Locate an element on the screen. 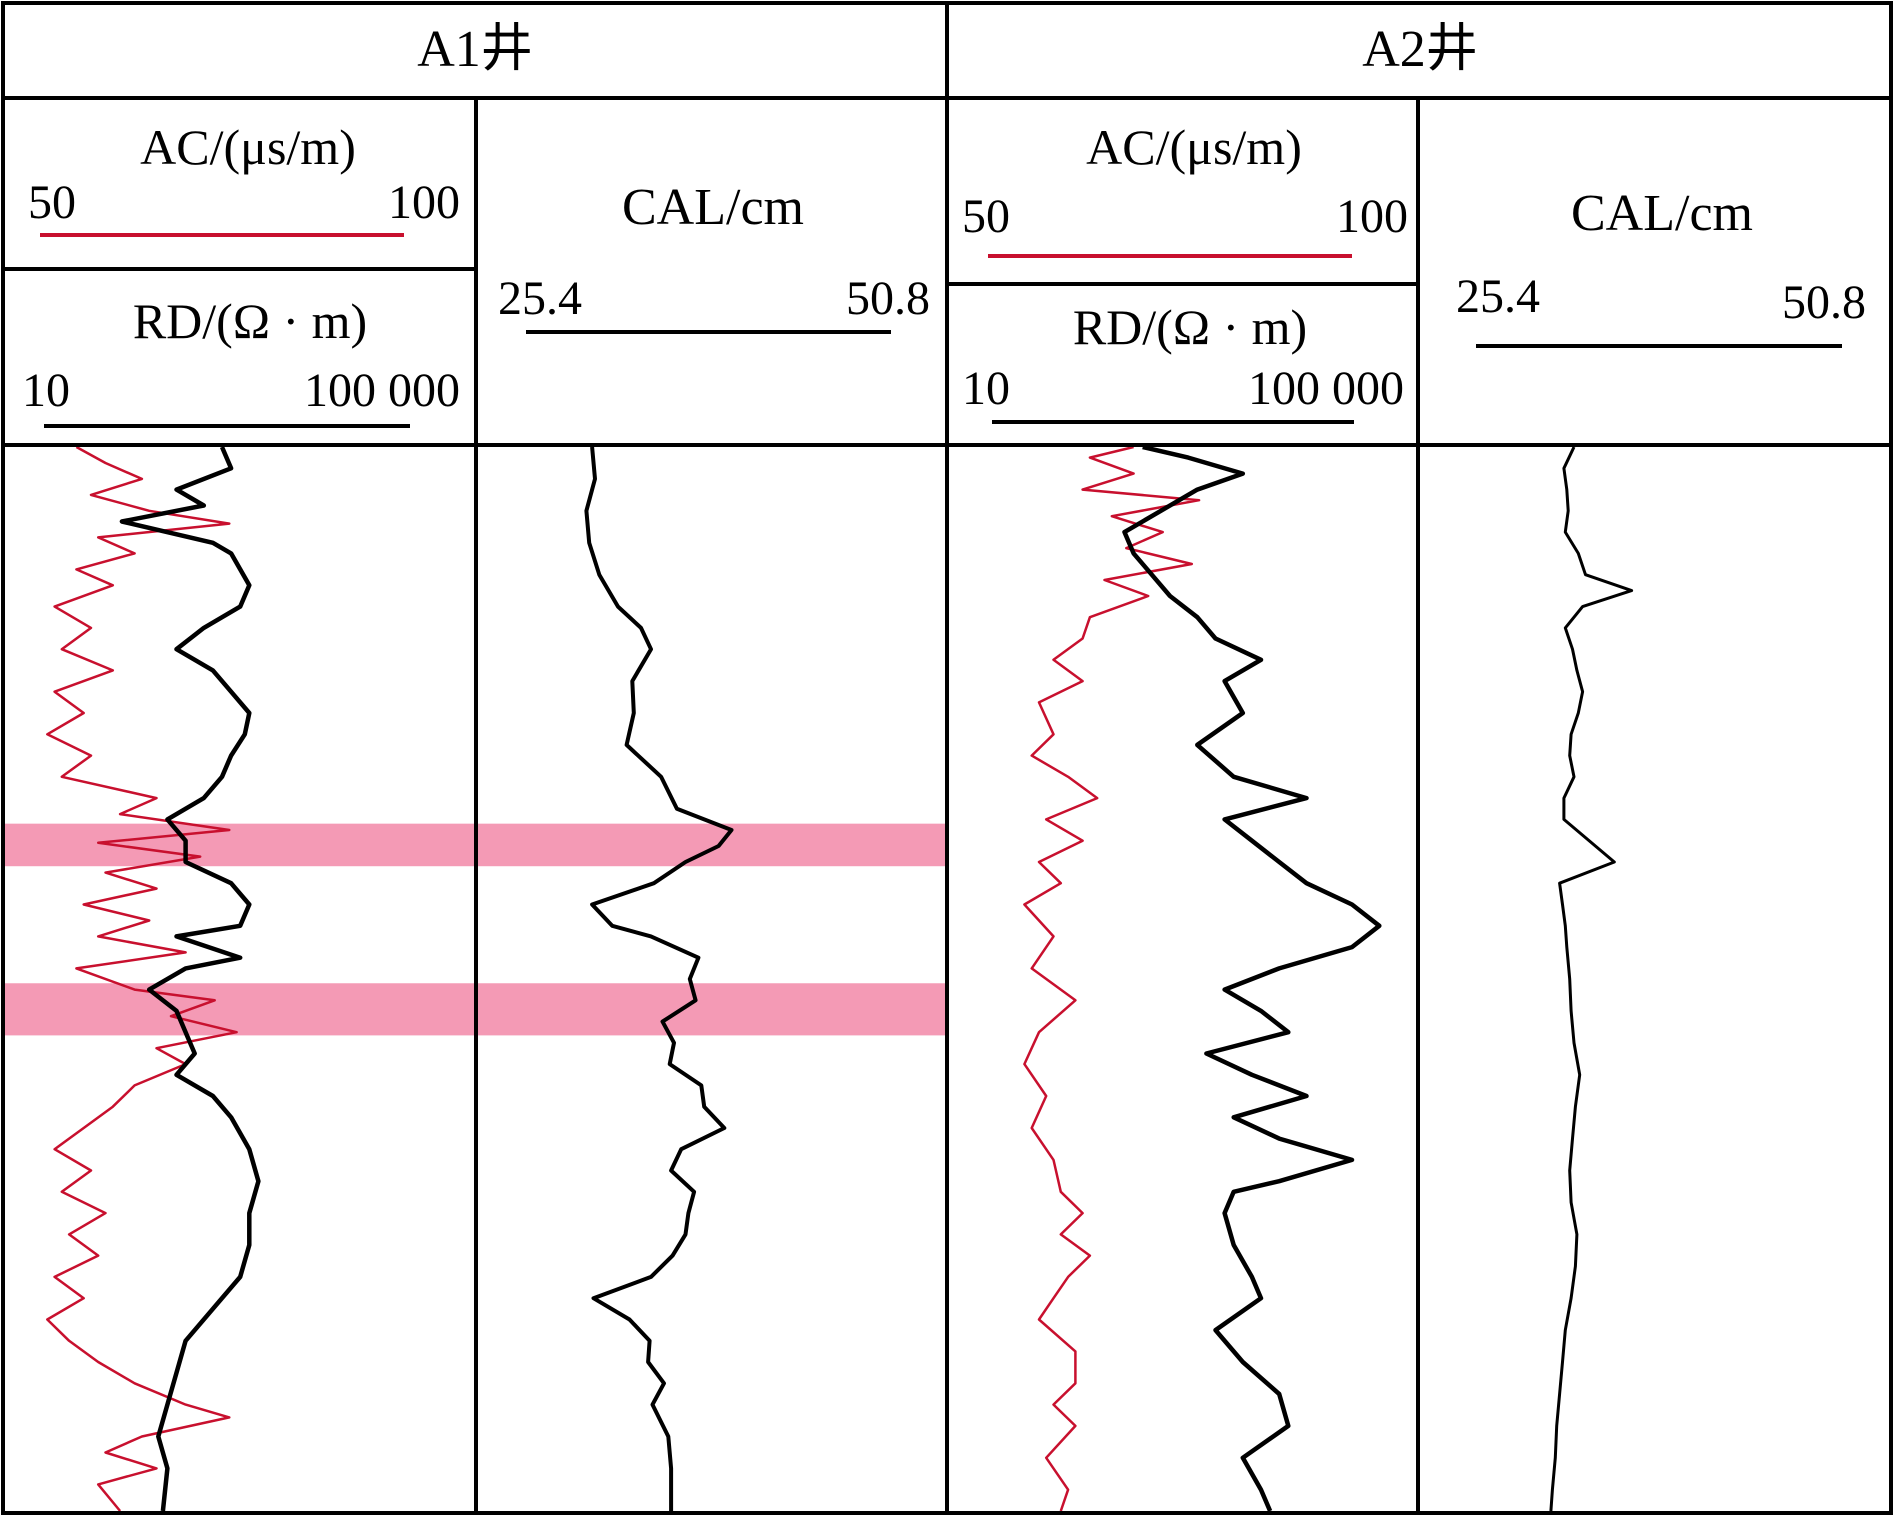 The height and width of the screenshot is (1516, 1894). a1-ac-curve is located at coordinates (142, 978).